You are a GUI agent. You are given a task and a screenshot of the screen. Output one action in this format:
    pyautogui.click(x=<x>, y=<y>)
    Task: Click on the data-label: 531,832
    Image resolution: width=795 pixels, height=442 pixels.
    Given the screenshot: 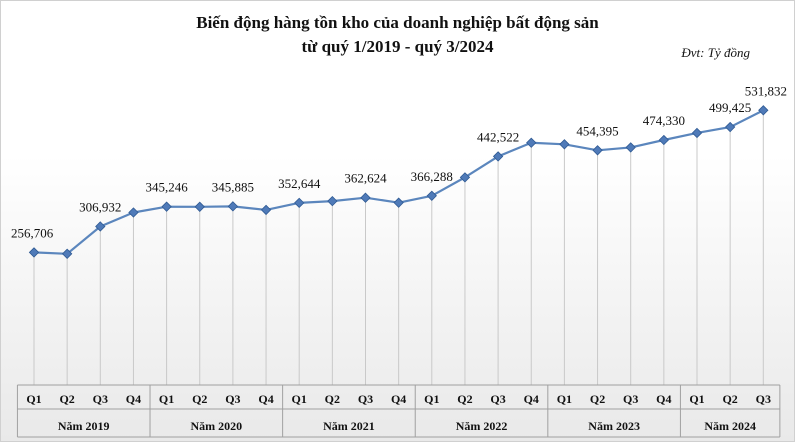 What is the action you would take?
    pyautogui.click(x=766, y=90)
    